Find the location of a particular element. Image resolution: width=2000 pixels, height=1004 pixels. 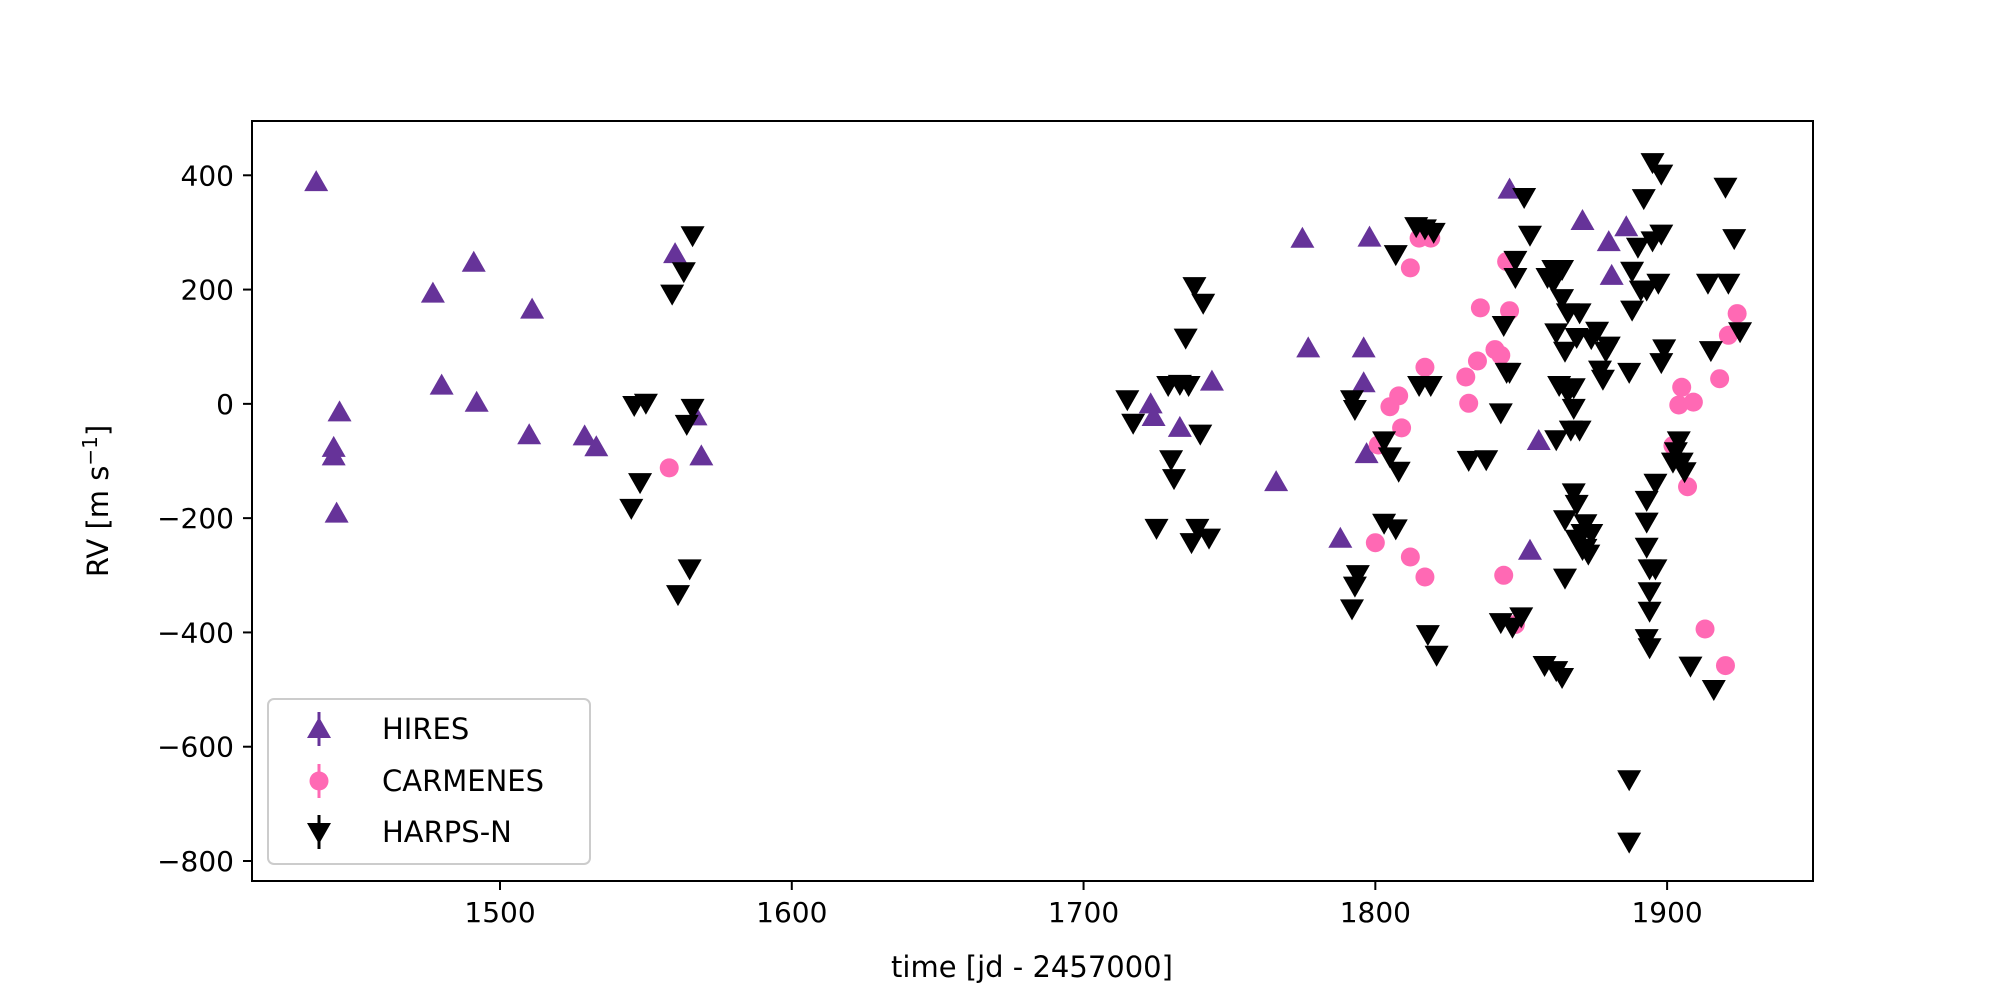

legend-markers is located at coordinates (319, 780).